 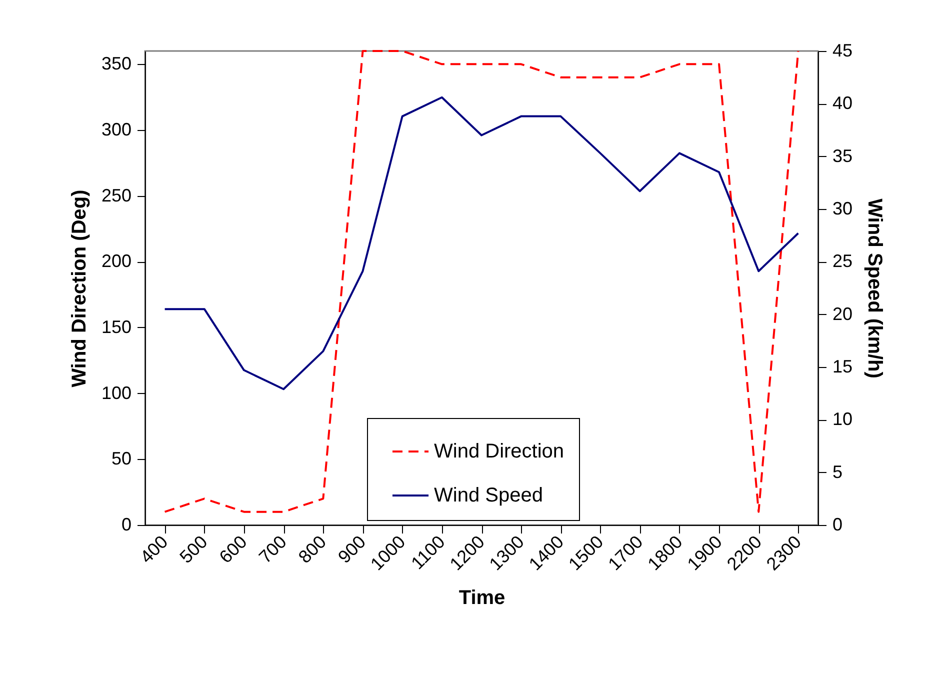 I want to click on y2-tick-label: 25, so click(x=842, y=261).